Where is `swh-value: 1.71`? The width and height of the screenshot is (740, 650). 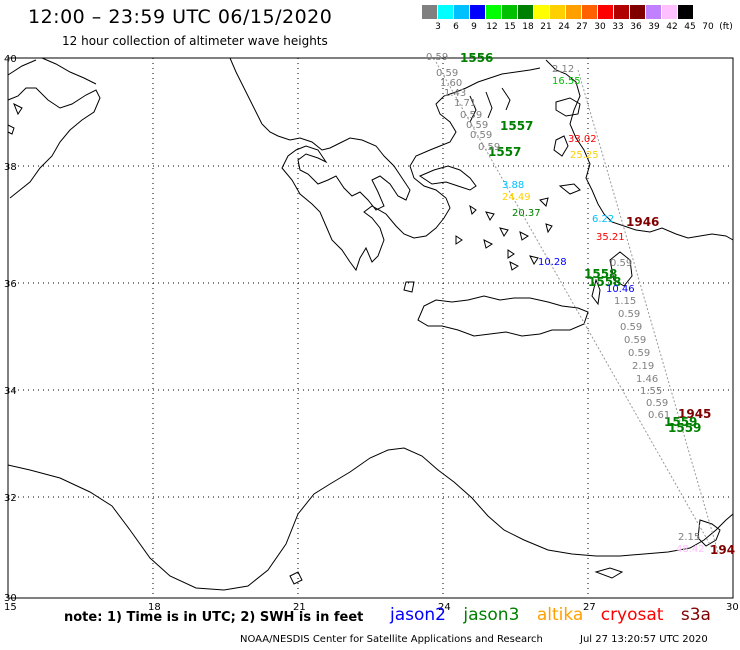 swh-value: 1.71 is located at coordinates (465, 103).